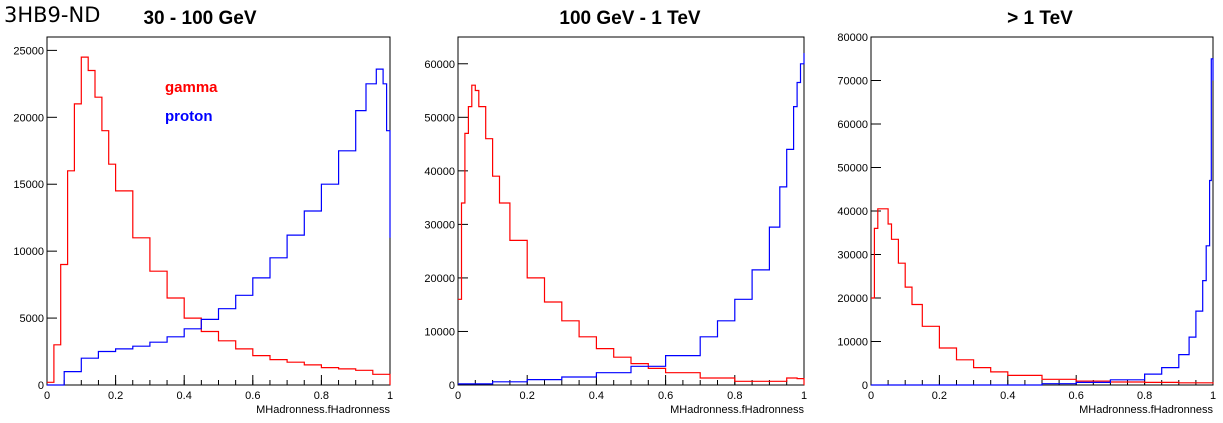  I want to click on y-tick-label: 80000, so click(852, 38).